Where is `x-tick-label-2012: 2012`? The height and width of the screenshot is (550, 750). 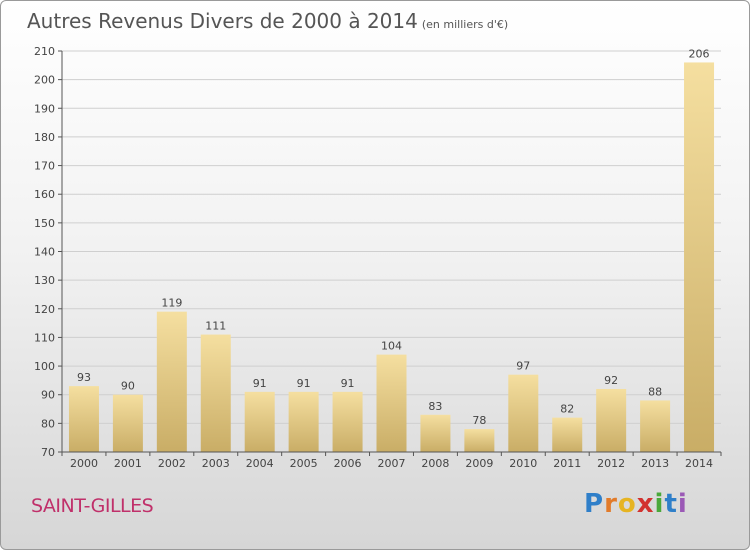
x-tick-label-2012: 2012 is located at coordinates (611, 463).